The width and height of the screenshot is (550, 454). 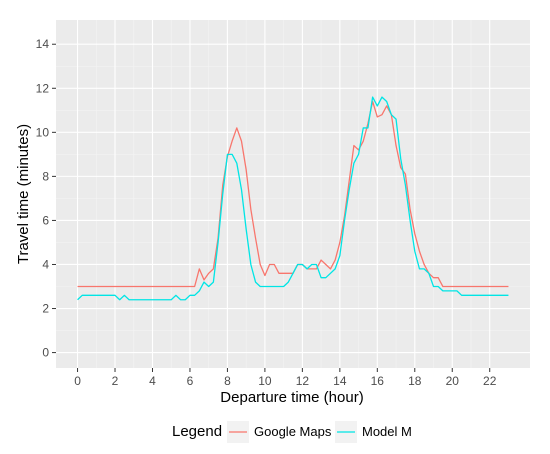 What do you see at coordinates (43, 132) in the screenshot?
I see `y-tick-label: 10` at bounding box center [43, 132].